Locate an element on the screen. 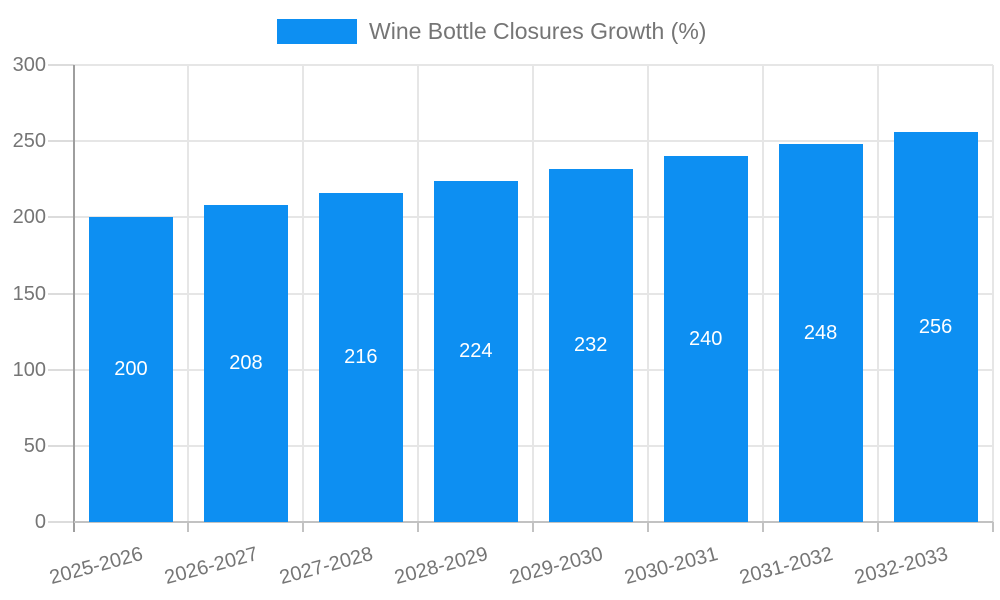 This screenshot has width=1000, height=600. bar-value-label: 240 is located at coordinates (705, 338).